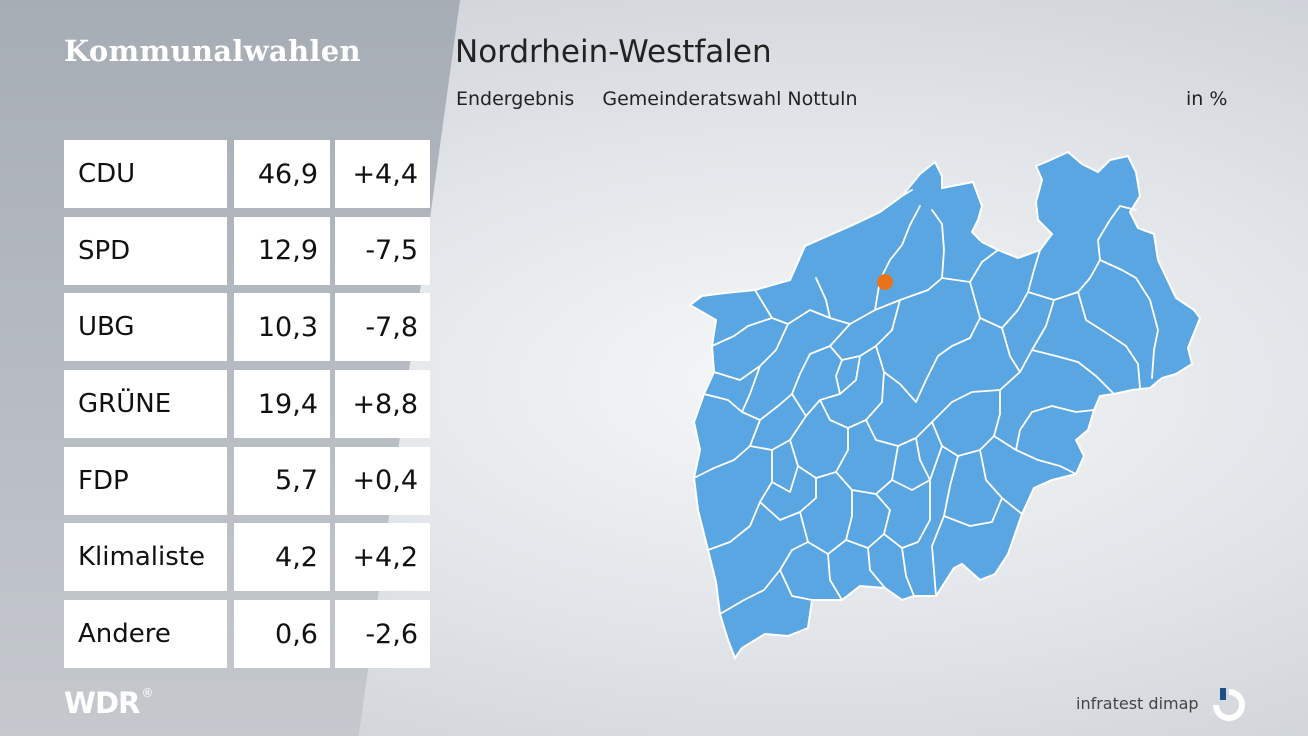 The image size is (1308, 736). I want to click on party-name: UBG, so click(145, 327).